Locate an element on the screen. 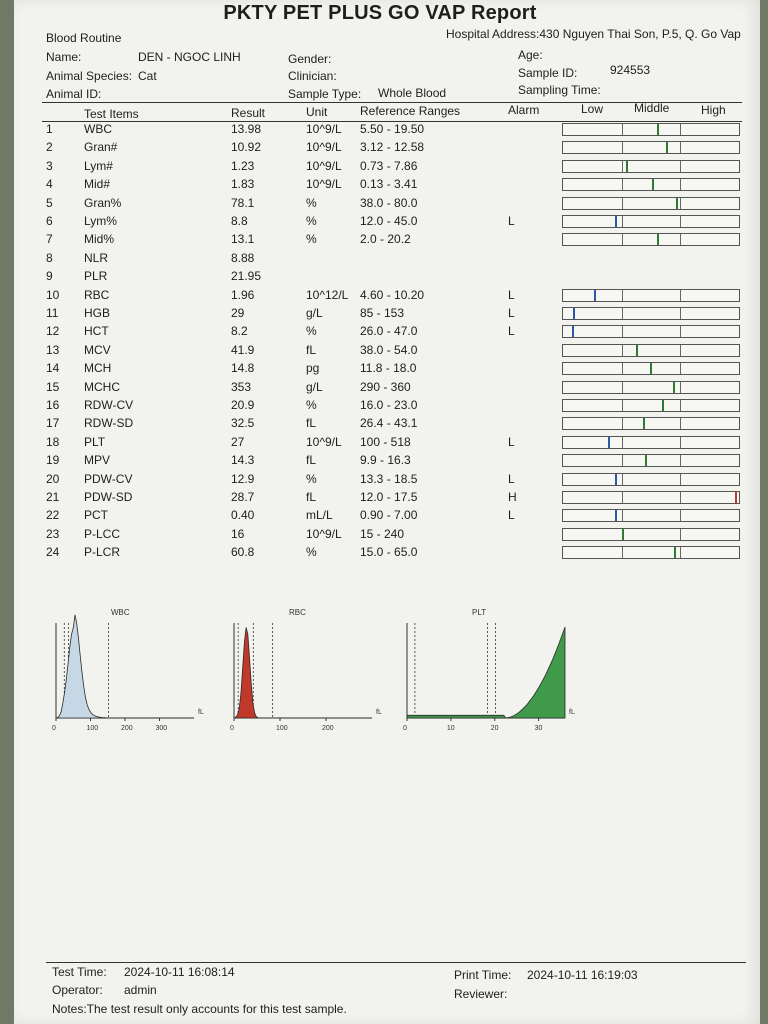 This screenshot has height=1024, width=768. histogram-title: WBC is located at coordinates (120, 612).